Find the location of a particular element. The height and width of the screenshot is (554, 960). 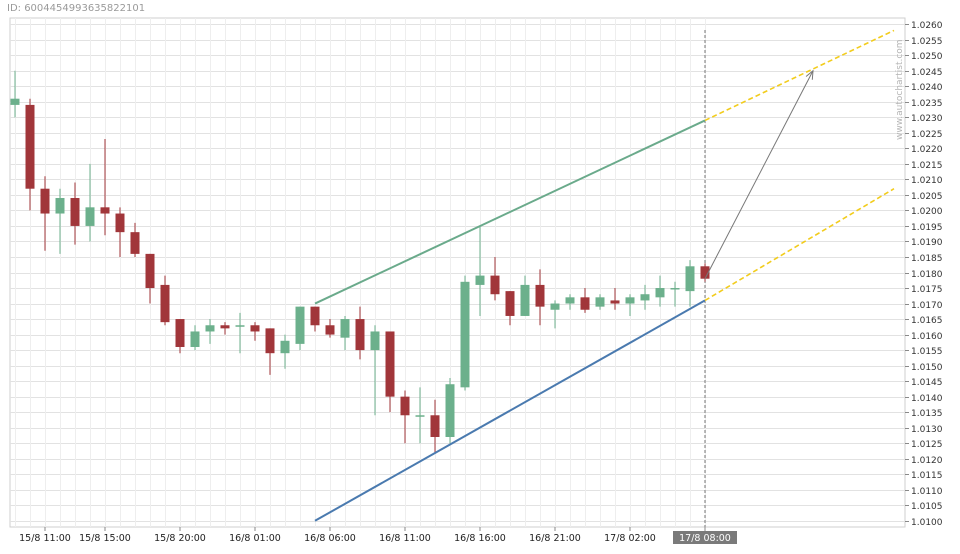

y-tick-label: 1.0170 is located at coordinates (927, 306).